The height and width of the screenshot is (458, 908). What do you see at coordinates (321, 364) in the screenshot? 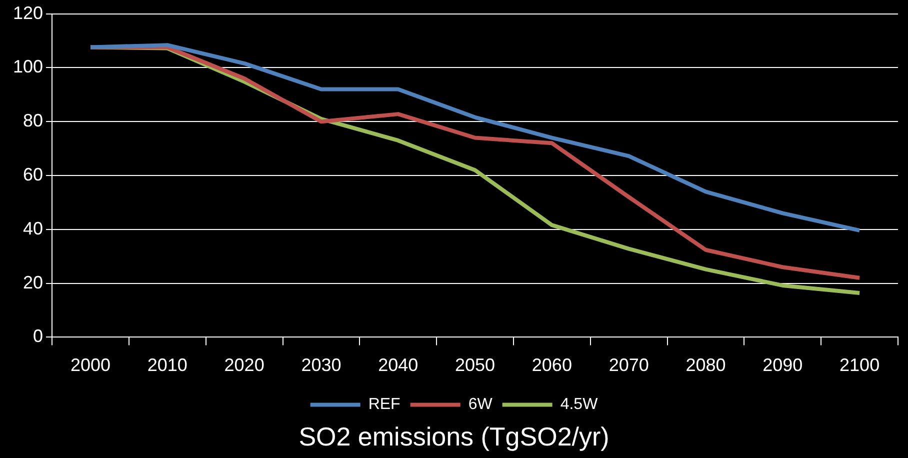
I see `x-tick-label: 2030` at bounding box center [321, 364].